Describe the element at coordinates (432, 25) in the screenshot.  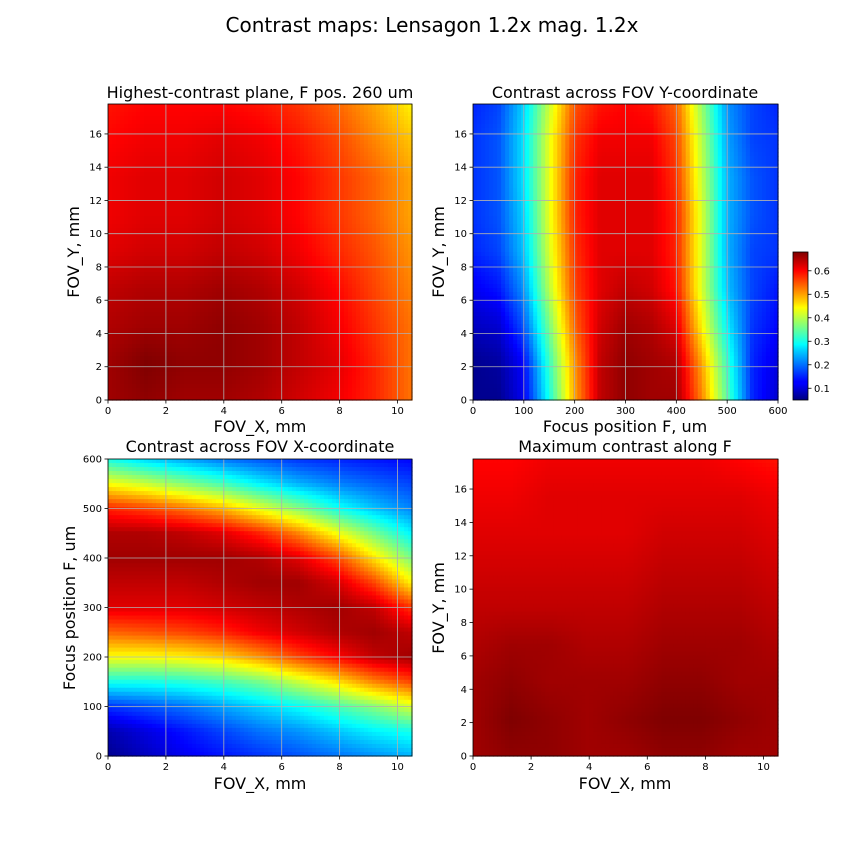
I see `figure-title: Contrast maps: Lensagon 1.2x mag. 1.2x` at that location.